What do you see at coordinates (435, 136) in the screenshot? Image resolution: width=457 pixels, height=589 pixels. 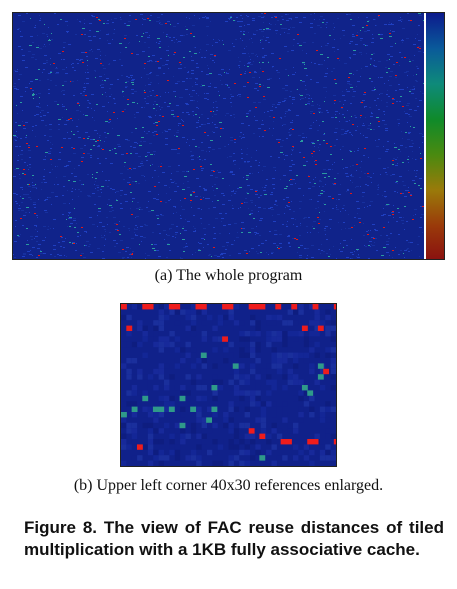 I see `color-bar` at bounding box center [435, 136].